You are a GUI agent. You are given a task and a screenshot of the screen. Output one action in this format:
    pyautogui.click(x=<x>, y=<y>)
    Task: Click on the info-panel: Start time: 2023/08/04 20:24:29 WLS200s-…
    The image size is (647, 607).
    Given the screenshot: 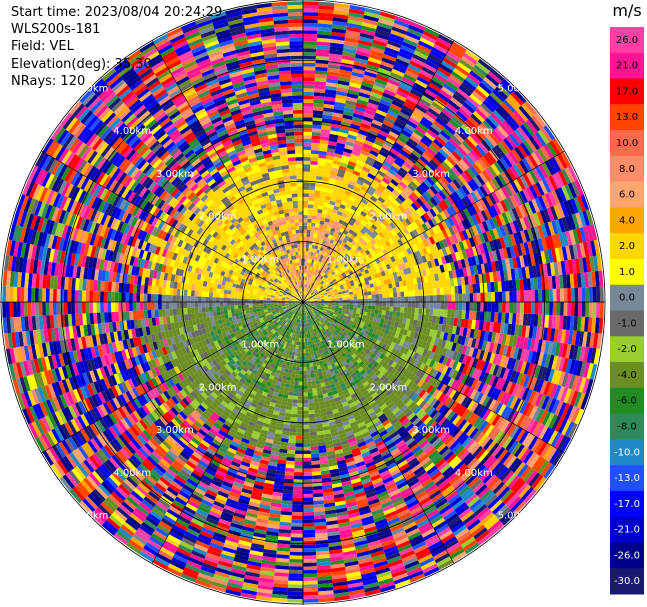 What is the action you would take?
    pyautogui.click(x=116, y=47)
    